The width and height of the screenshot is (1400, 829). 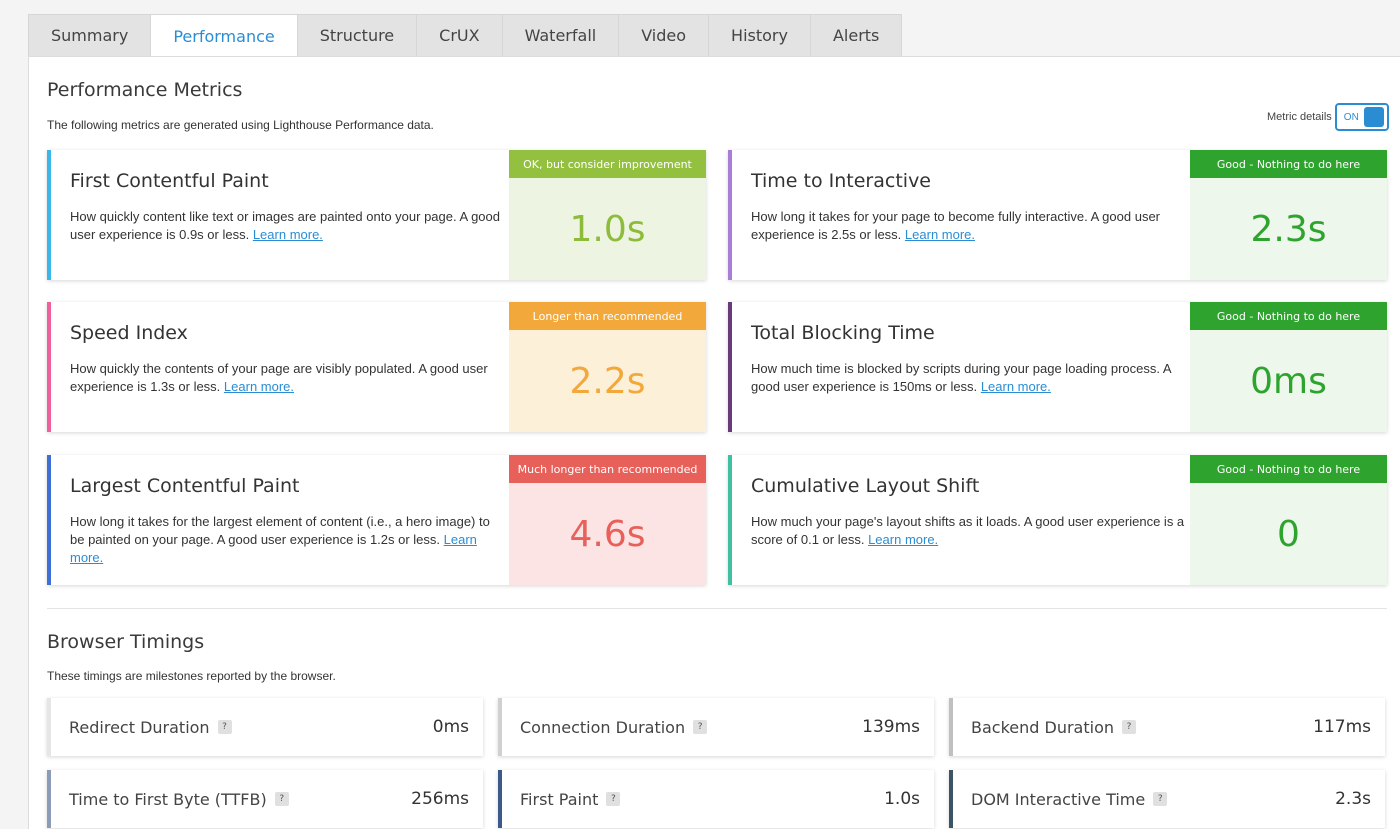 What do you see at coordinates (1288, 229) in the screenshot?
I see `metric-value: 2.3s` at bounding box center [1288, 229].